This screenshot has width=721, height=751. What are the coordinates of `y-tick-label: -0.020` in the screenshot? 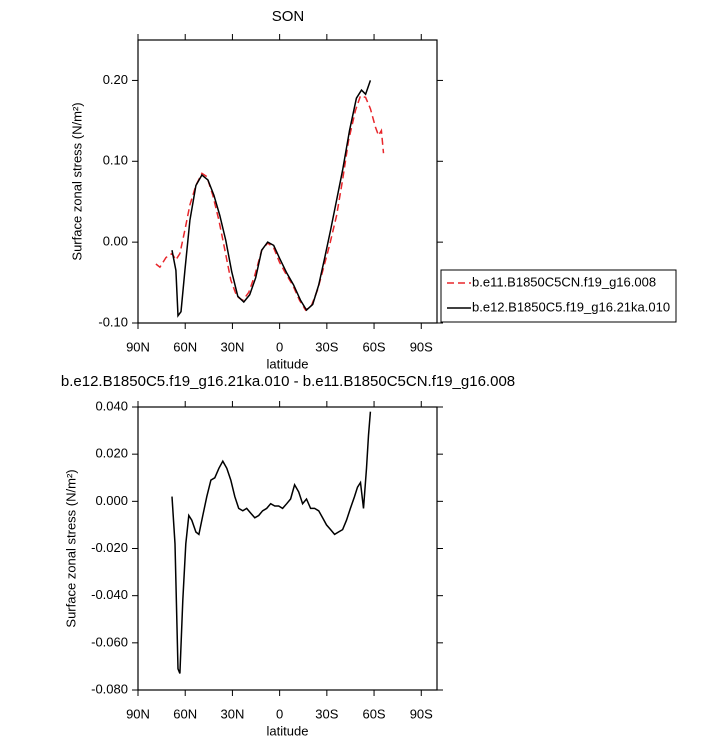 It's located at (109, 547).